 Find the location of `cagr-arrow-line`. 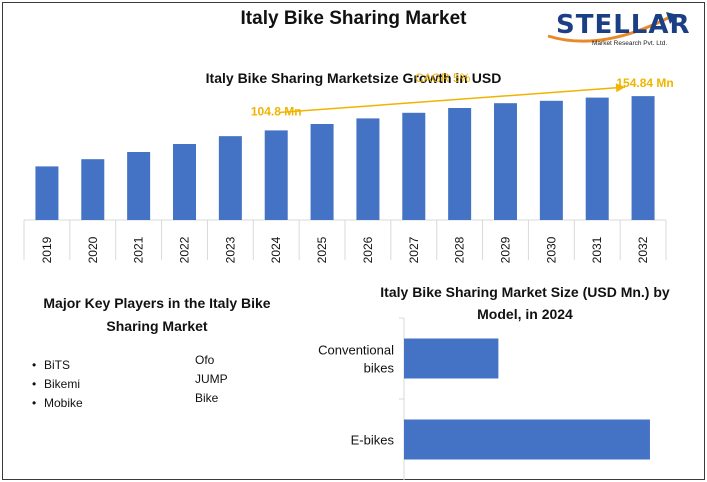

cagr-arrow-line is located at coordinates (453, 100).